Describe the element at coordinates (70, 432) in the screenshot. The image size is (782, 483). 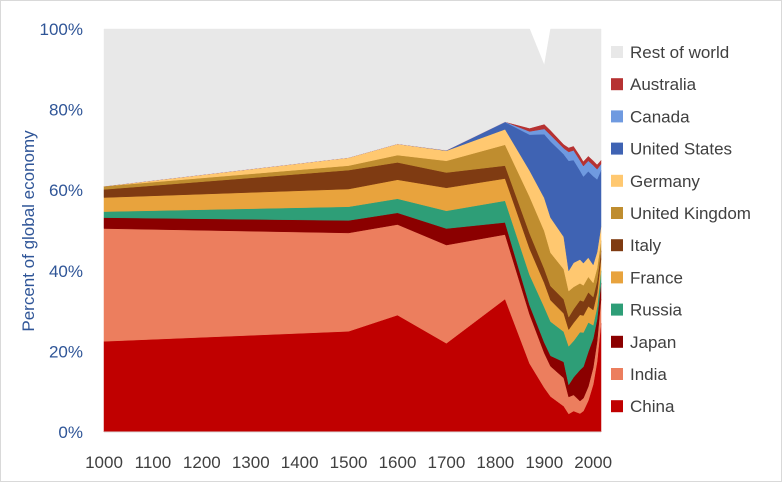
I see `y-tick-label: 0%` at that location.